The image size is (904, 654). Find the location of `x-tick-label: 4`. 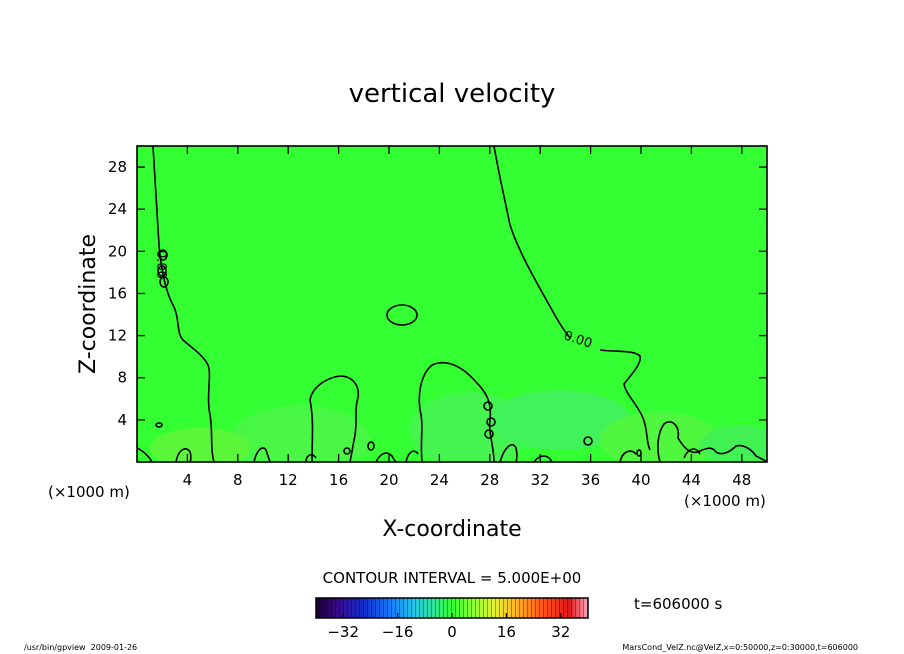

x-tick-label: 4 is located at coordinates (188, 480).